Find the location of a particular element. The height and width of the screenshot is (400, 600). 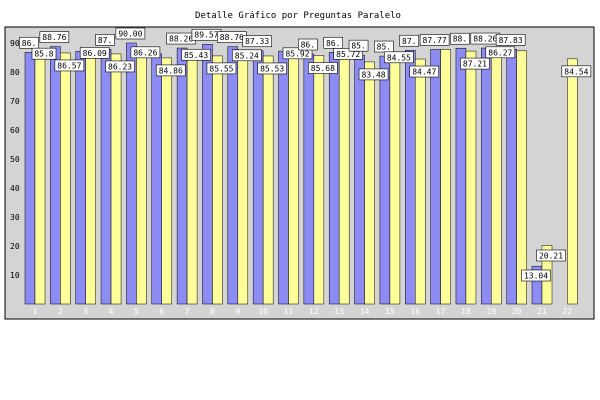

data-label: 86.26 is located at coordinates (145, 52).